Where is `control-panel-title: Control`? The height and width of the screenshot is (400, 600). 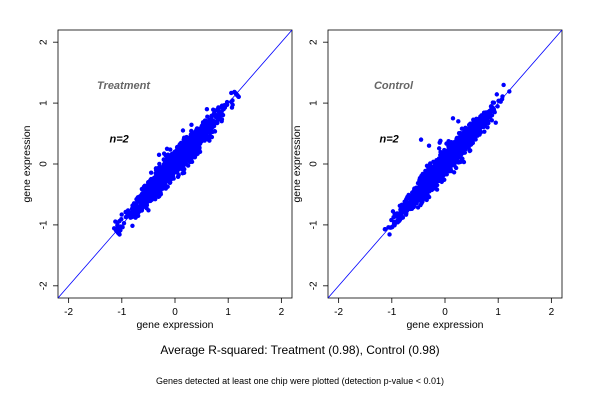 control-panel-title: Control is located at coordinates (394, 86).